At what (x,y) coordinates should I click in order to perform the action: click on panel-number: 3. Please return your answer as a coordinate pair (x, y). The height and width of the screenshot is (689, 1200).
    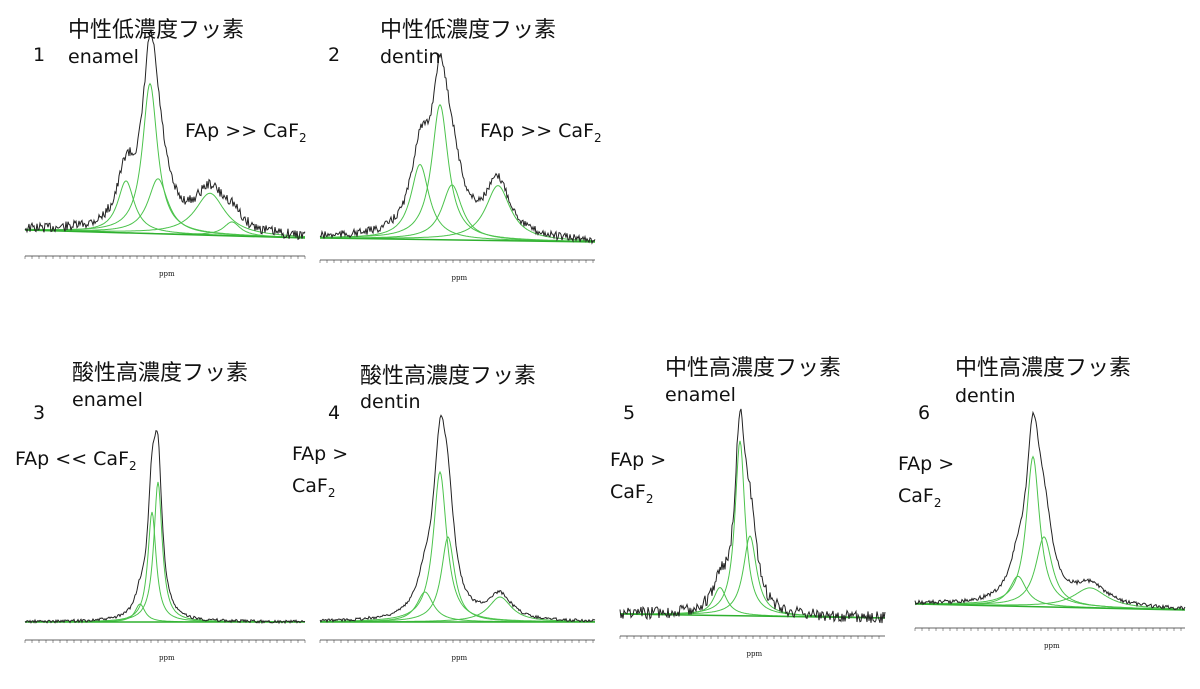
    Looking at the image, I should click on (39, 413).